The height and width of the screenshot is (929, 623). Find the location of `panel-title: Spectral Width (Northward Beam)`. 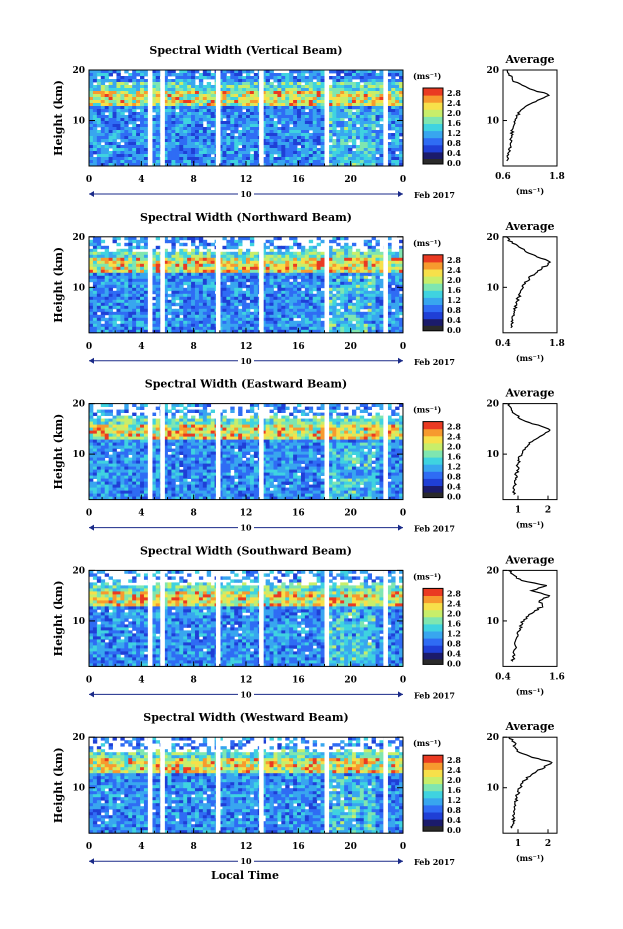

panel-title: Spectral Width (Northward Beam) is located at coordinates (246, 217).